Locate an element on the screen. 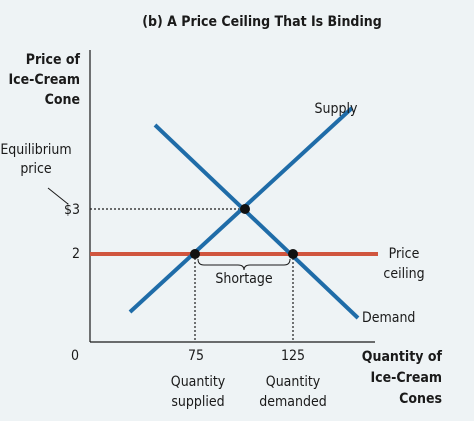 This screenshot has width=474, height=421. curve-label: ceiling is located at coordinates (403, 274).